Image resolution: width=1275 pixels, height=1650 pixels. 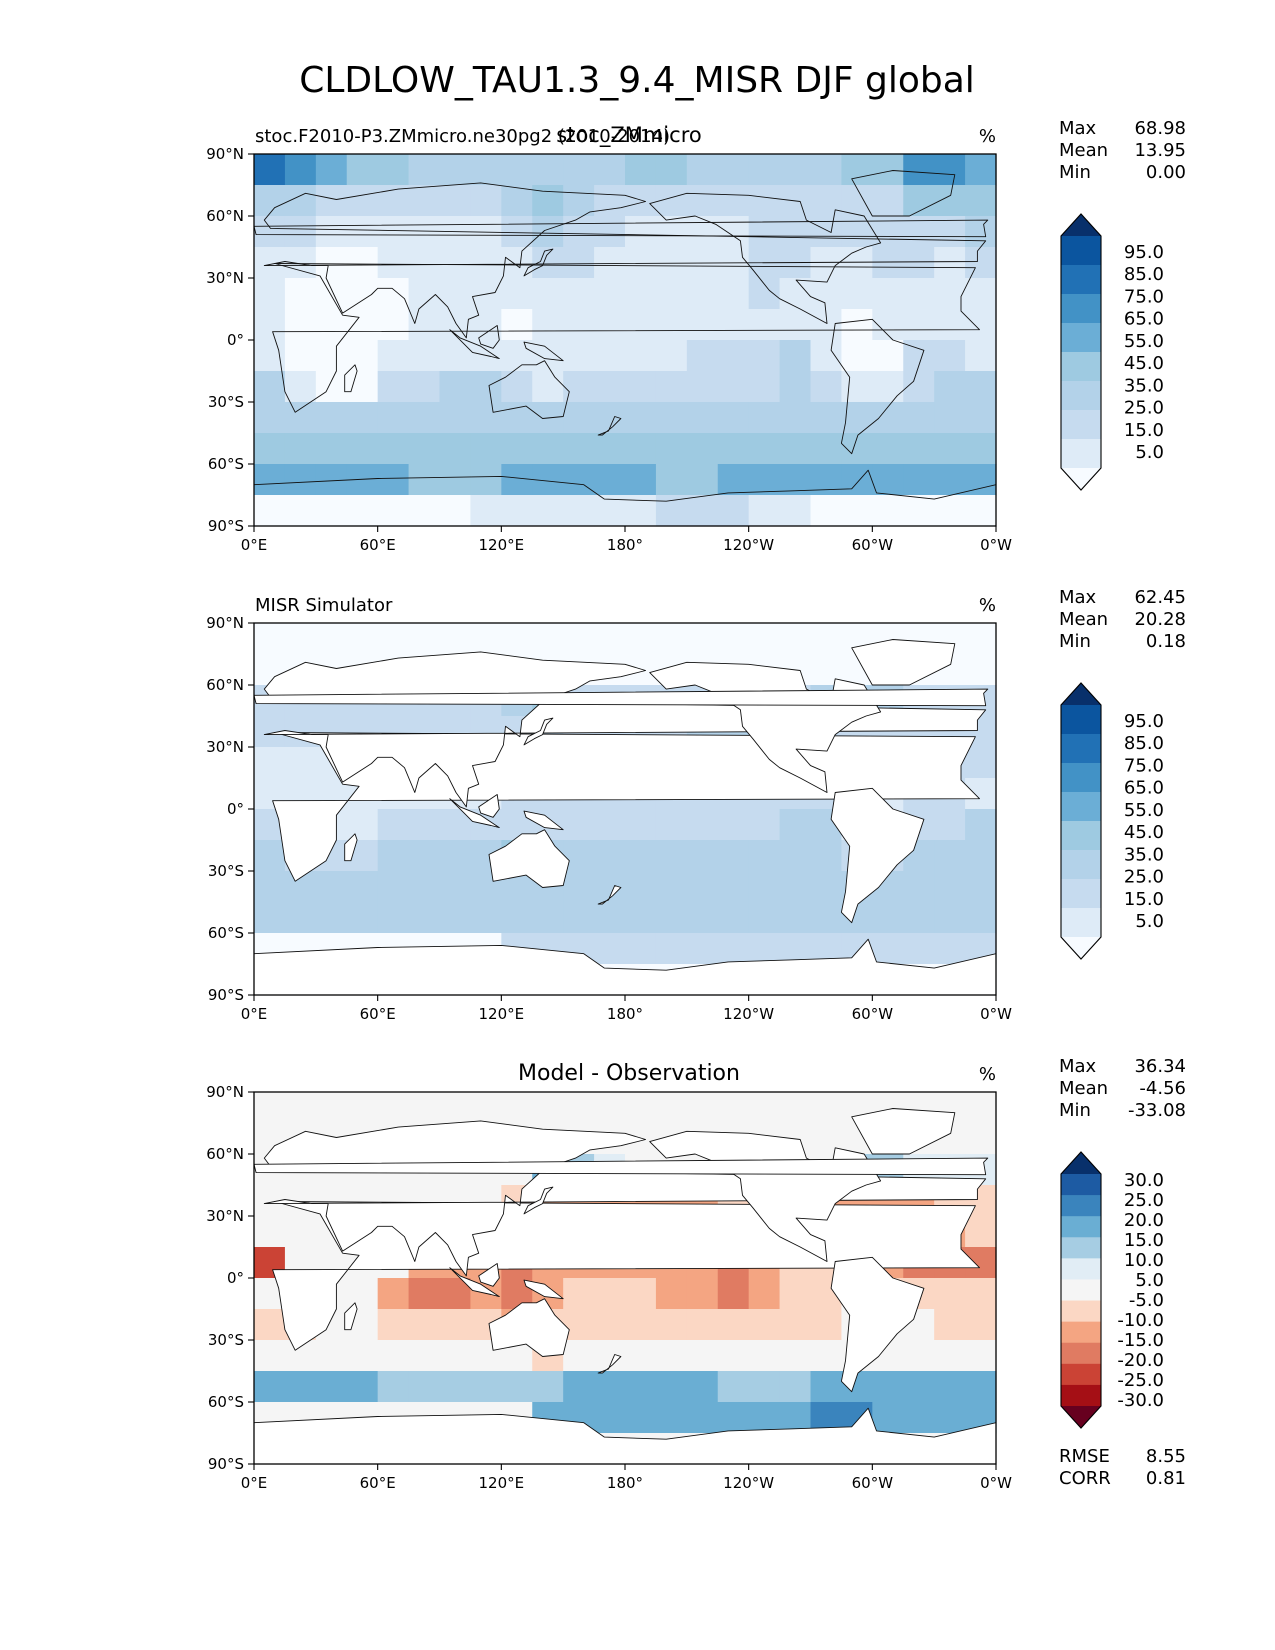 I want to click on lat-tick-label: 60°S, so click(x=226, y=464).